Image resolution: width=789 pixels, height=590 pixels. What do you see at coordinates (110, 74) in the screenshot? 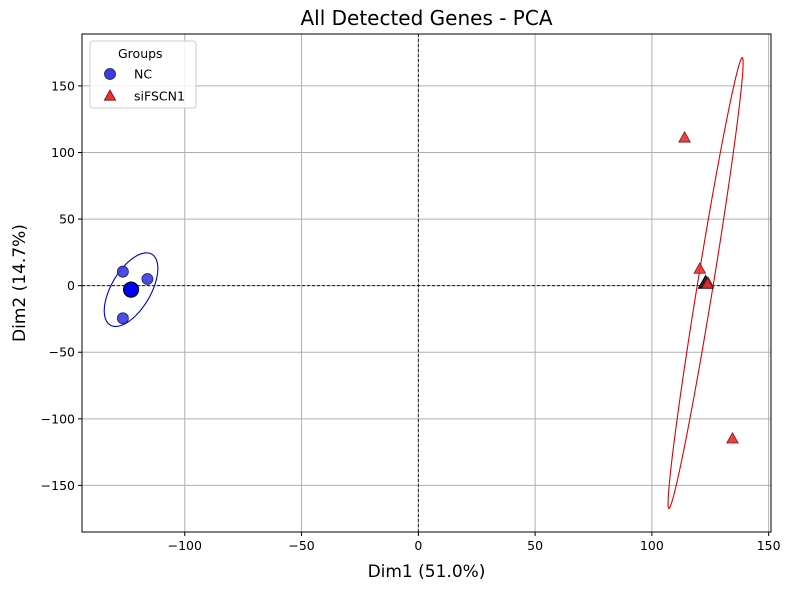
I see `legend-marker-nc` at bounding box center [110, 74].